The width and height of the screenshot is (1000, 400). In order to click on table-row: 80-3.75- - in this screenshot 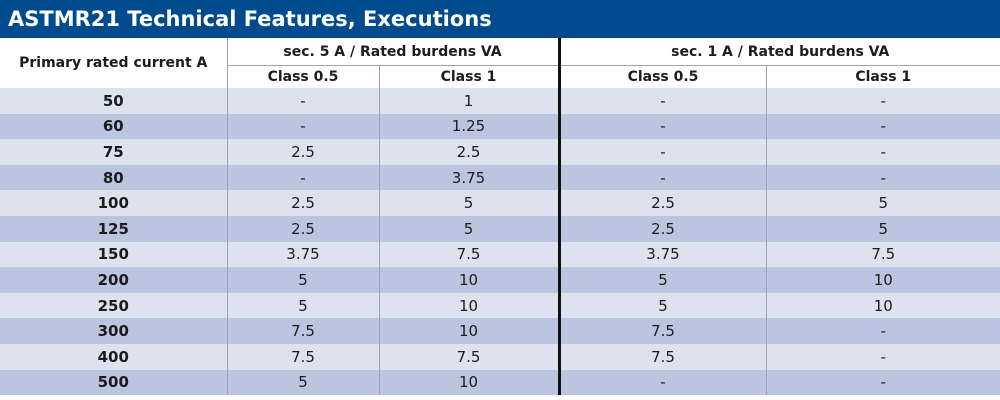, I will do `click(500, 177)`.